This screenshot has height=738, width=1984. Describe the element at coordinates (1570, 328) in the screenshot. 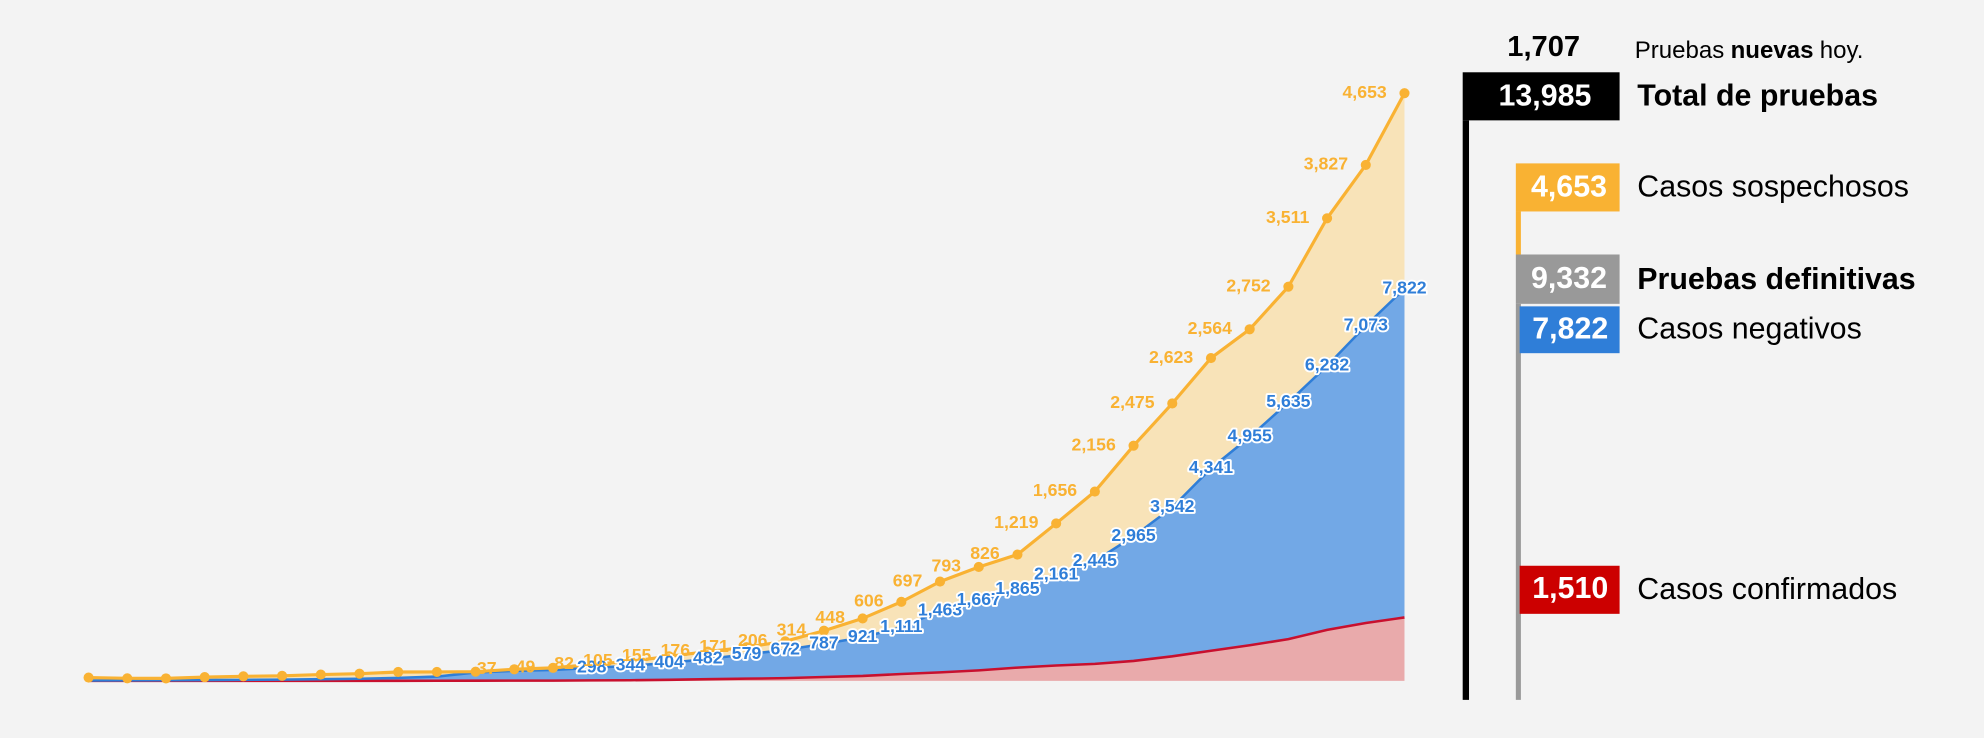

I see `negative-value: 7,822` at that location.